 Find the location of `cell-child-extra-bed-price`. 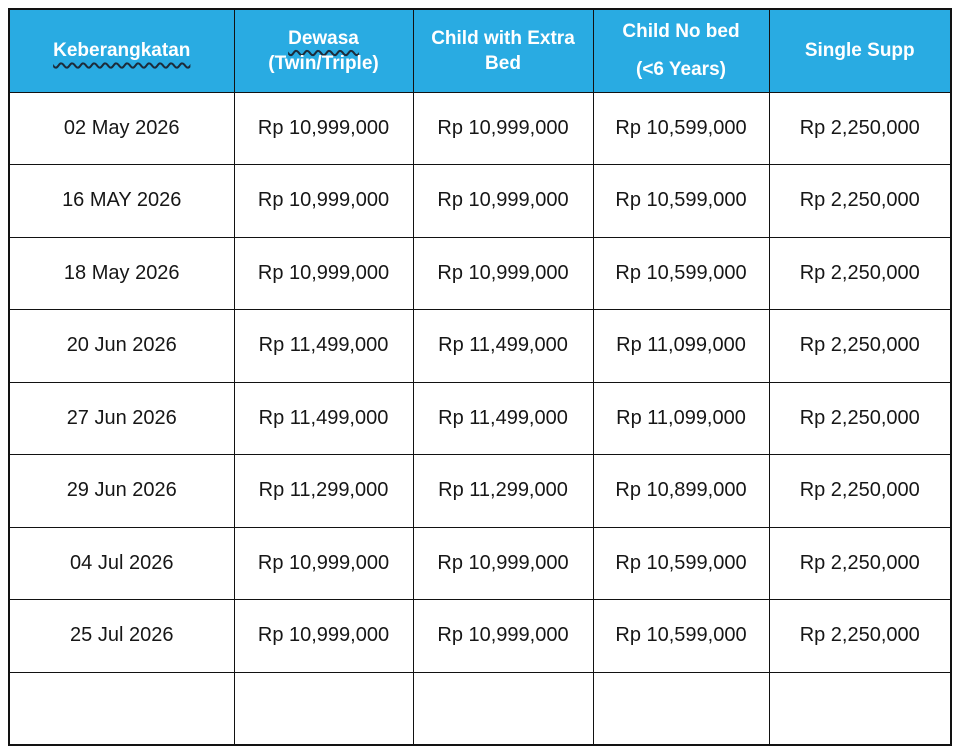

cell-child-extra-bed-price is located at coordinates (503, 708).